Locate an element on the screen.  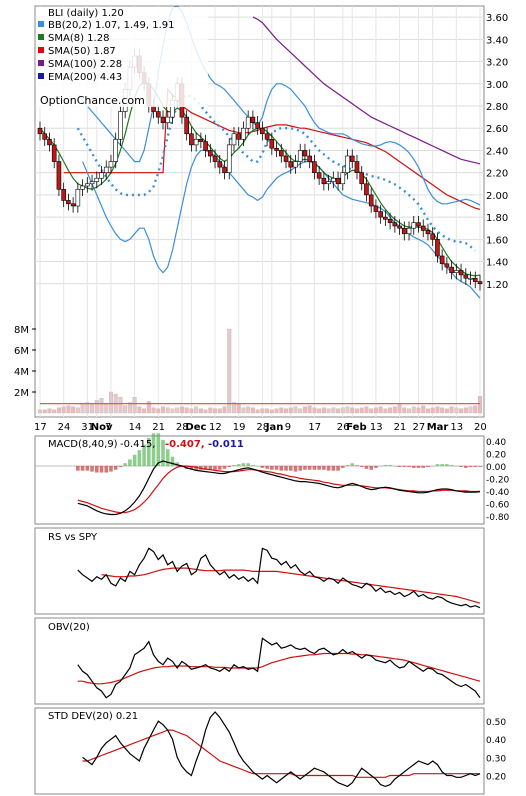
x-tick: 21 is located at coordinates (400, 427).